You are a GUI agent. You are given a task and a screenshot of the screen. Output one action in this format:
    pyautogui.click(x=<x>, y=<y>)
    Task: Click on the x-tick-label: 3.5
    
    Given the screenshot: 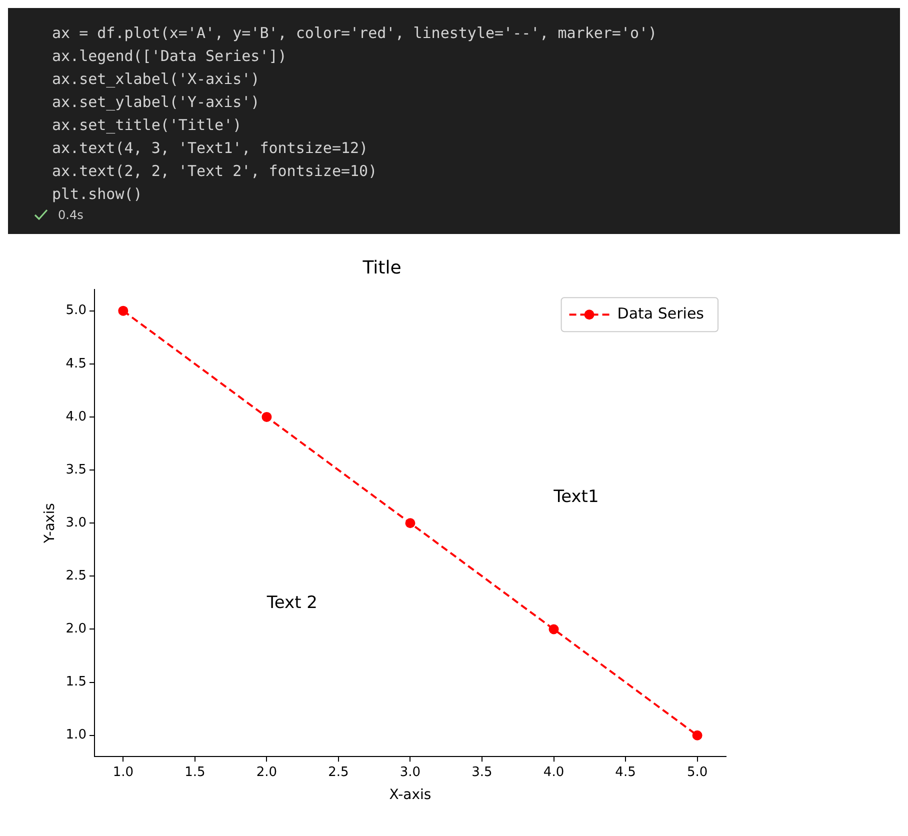 What is the action you would take?
    pyautogui.click(x=482, y=772)
    